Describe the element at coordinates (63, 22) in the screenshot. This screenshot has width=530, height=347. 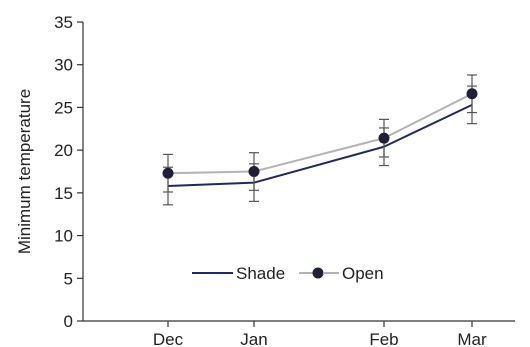
I see `y-tick-label: 35` at that location.